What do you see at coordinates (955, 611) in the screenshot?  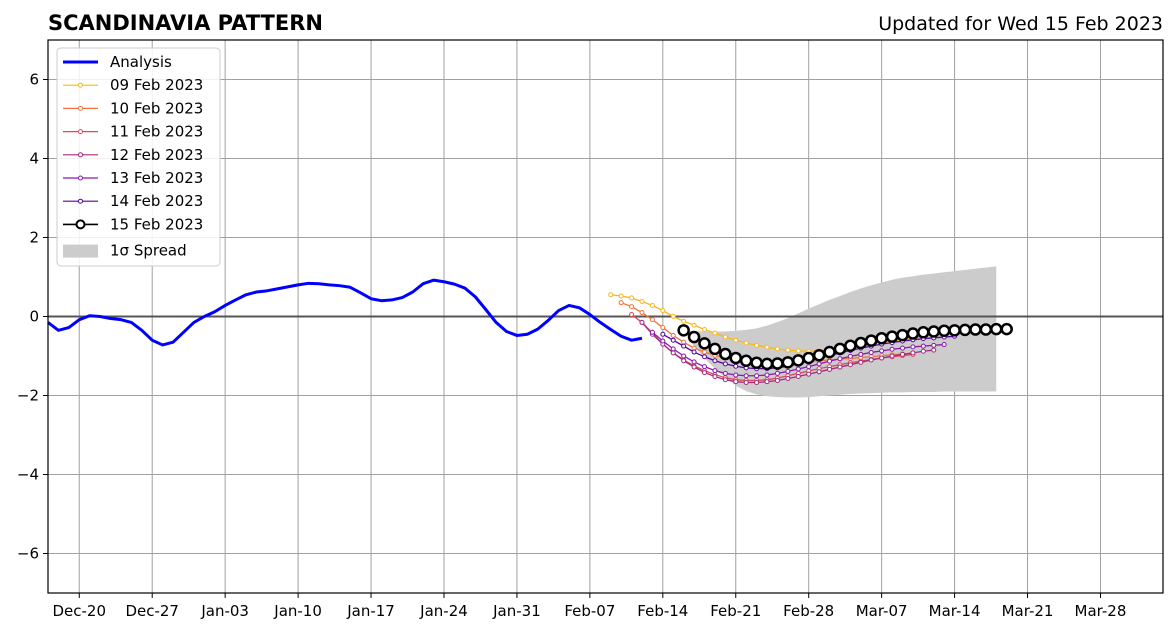 I see `x-tick-label: Mar-14` at bounding box center [955, 611].